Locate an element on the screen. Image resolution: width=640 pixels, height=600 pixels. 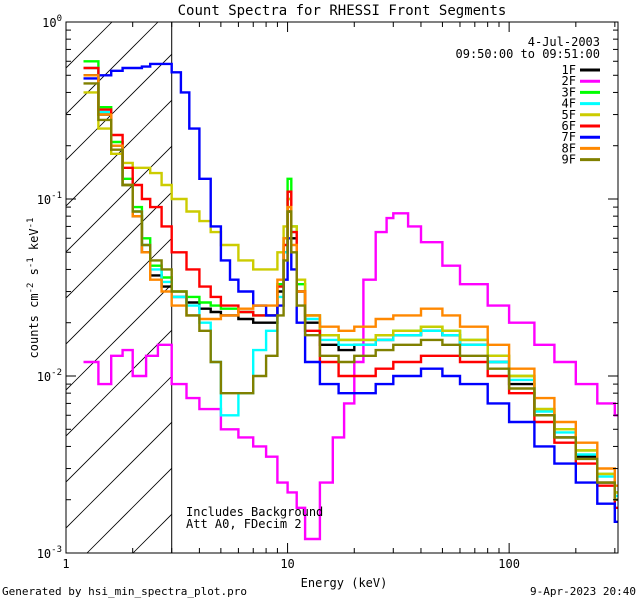
y-tick-label: 10⁰ is located at coordinates (52, 22).